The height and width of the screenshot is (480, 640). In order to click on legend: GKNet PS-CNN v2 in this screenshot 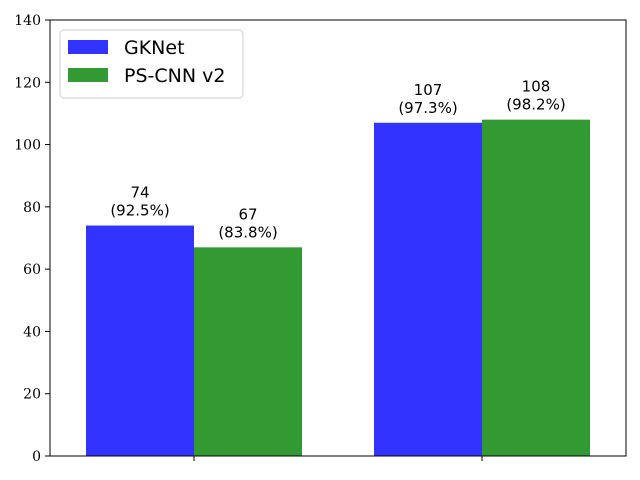, I will do `click(151, 64)`.